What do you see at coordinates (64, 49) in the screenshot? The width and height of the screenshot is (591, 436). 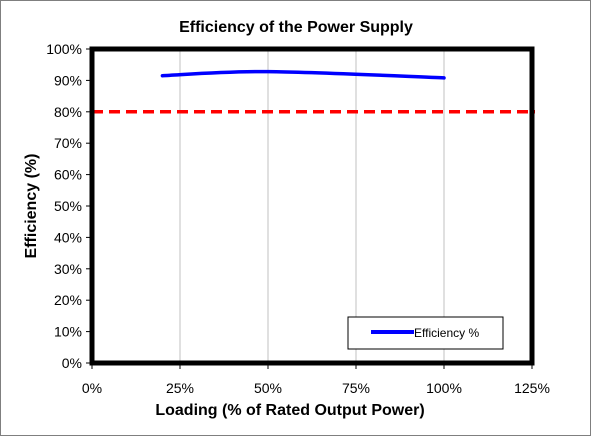 I see `y-tick-label-10: 100%` at bounding box center [64, 49].